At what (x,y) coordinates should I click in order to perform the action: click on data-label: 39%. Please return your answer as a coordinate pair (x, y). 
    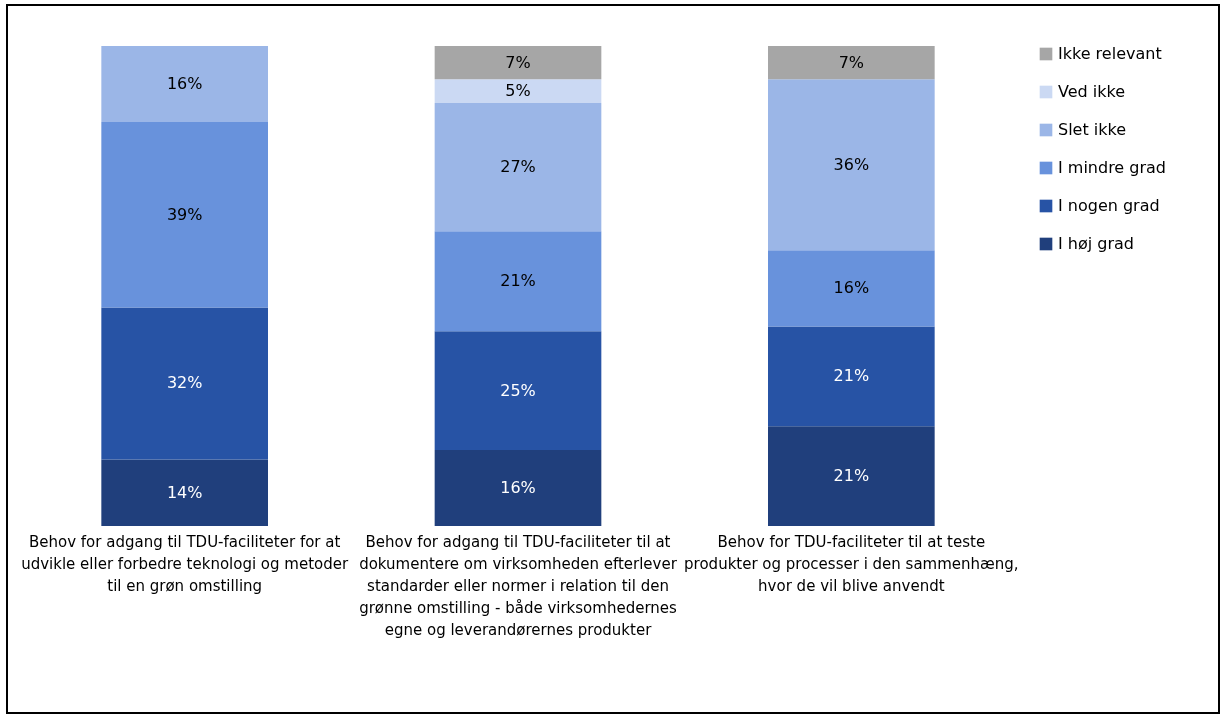
    Looking at the image, I should click on (184, 214).